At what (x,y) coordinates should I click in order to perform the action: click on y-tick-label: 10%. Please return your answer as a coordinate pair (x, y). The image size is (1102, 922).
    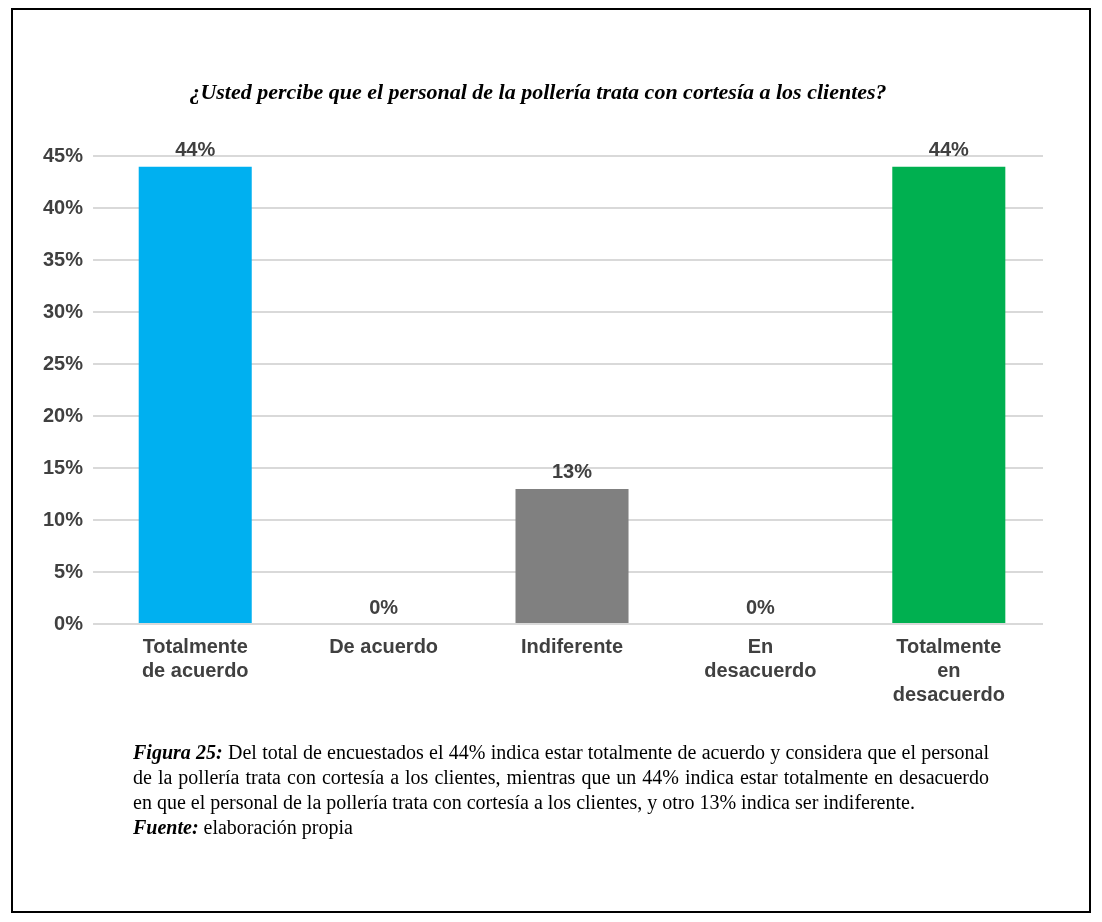
    Looking at the image, I should click on (63, 518).